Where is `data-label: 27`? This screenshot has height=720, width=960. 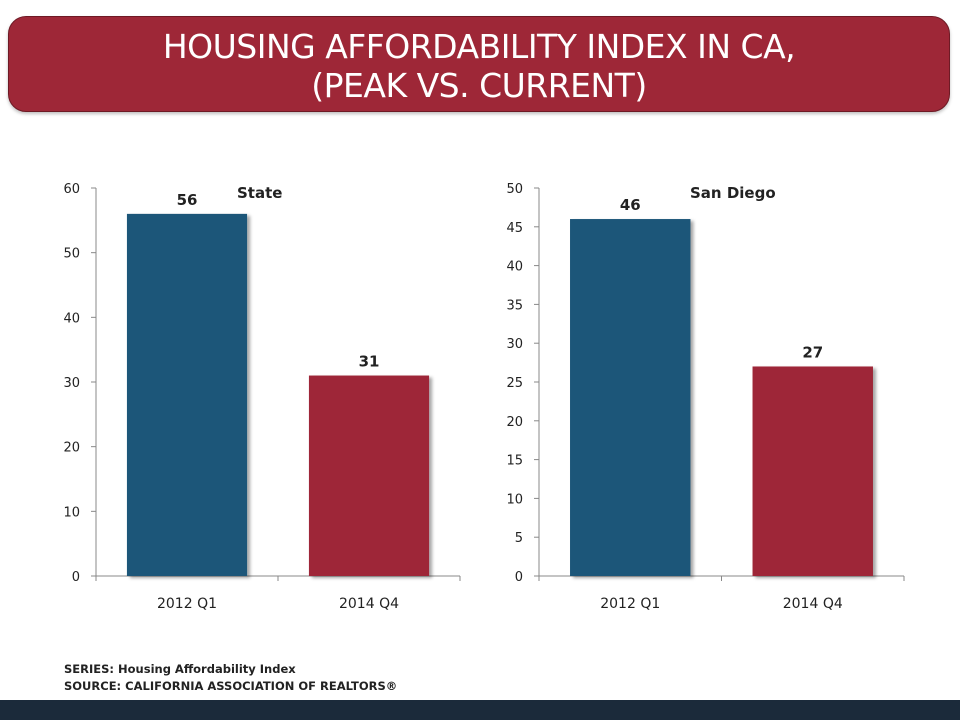 data-label: 27 is located at coordinates (812, 352).